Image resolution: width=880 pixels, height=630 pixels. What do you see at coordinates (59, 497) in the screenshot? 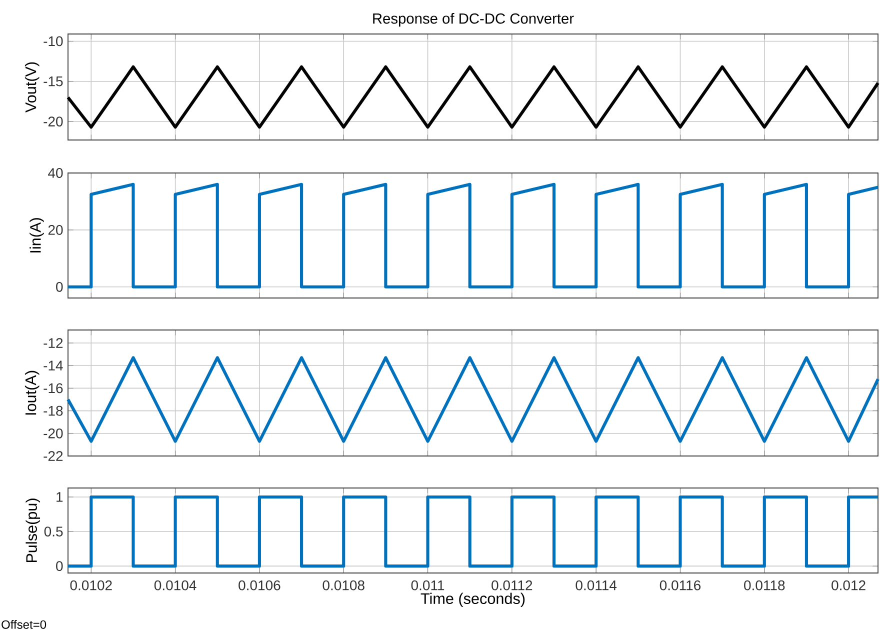
I see `y-tick-label: 1` at bounding box center [59, 497].